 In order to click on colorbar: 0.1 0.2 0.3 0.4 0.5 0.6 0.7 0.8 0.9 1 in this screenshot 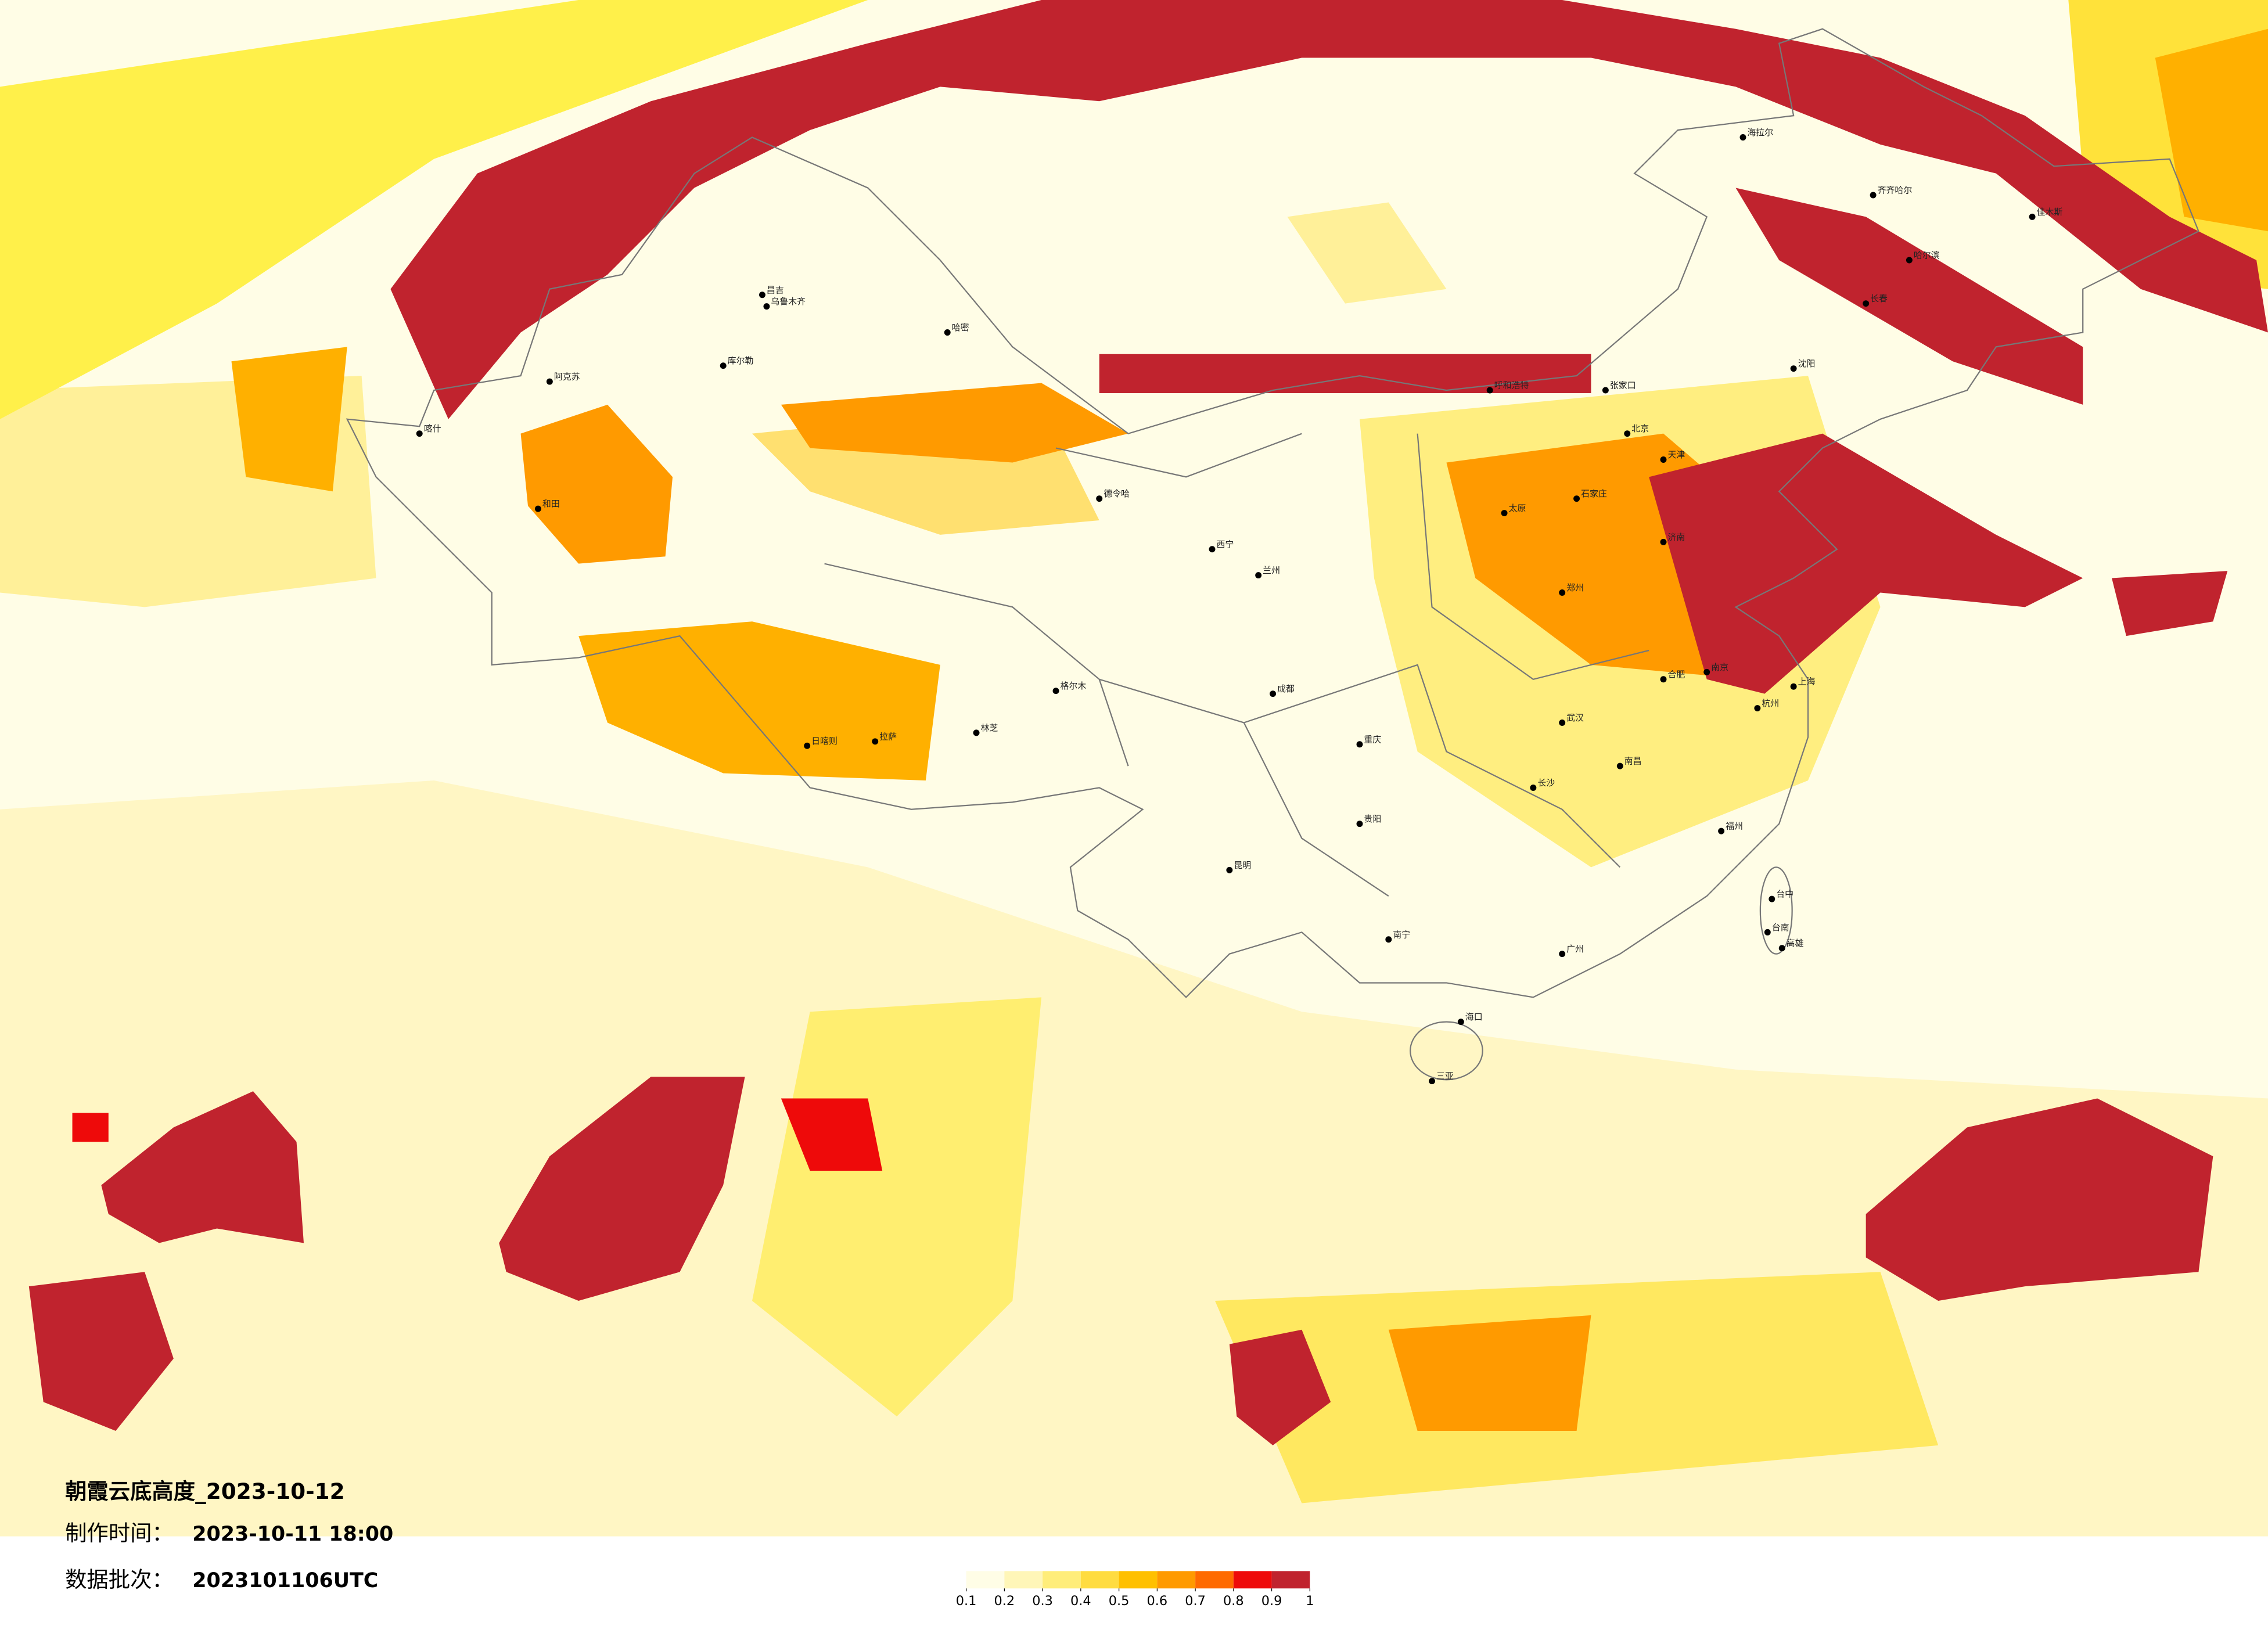, I will do `click(1135, 1590)`.